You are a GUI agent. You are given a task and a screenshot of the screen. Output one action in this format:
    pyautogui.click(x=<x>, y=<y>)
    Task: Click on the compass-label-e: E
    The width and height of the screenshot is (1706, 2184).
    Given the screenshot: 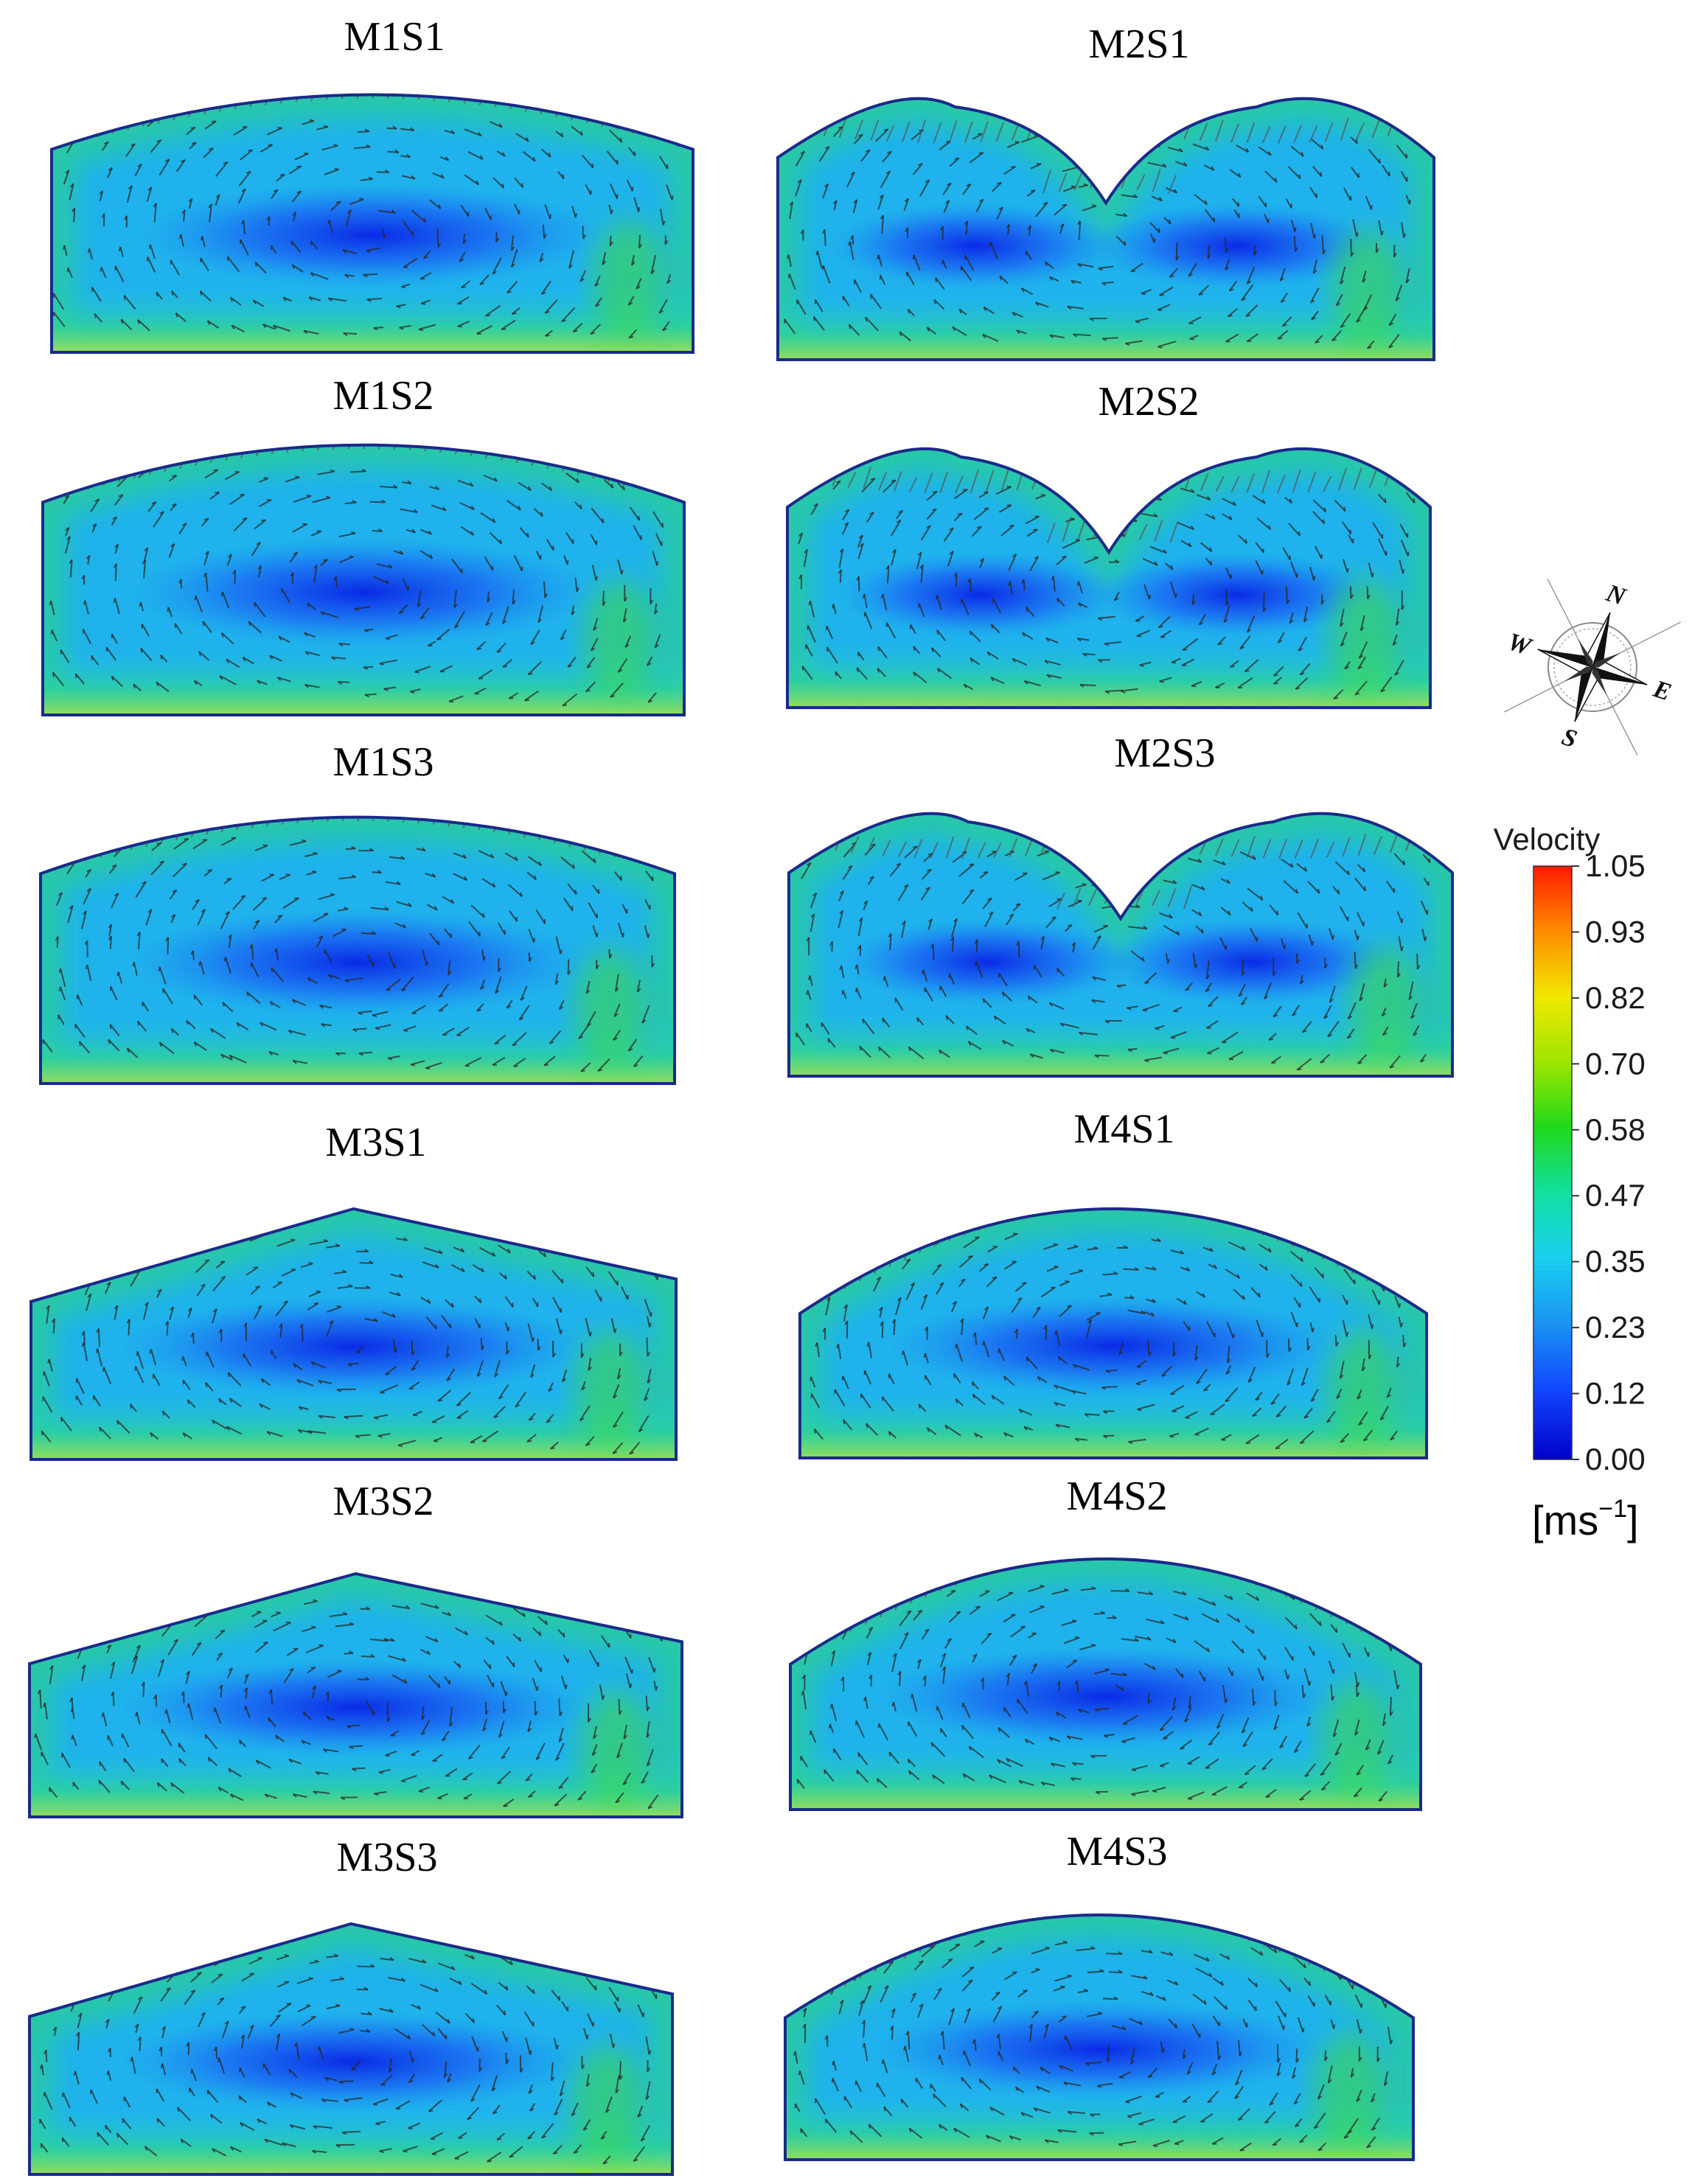 What is the action you would take?
    pyautogui.click(x=1661, y=691)
    